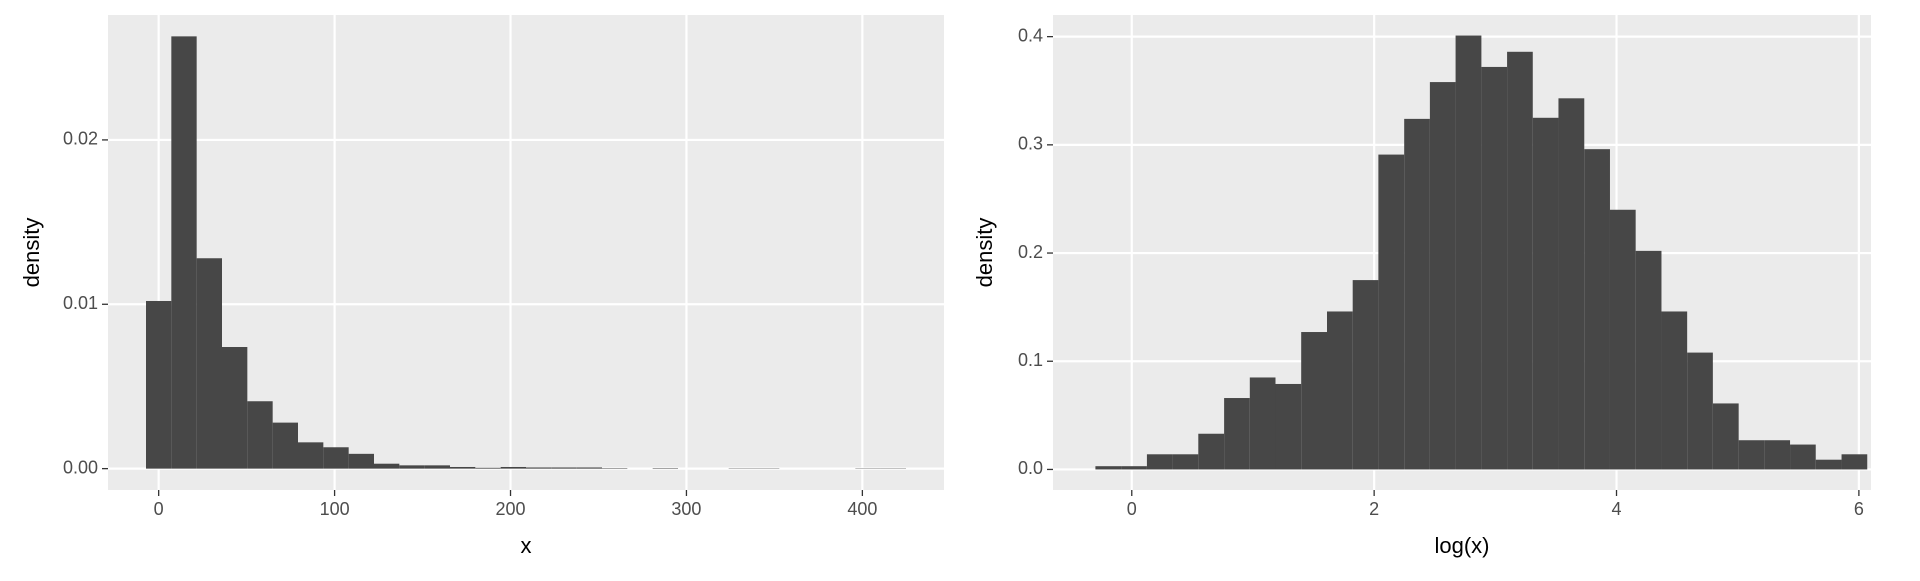 The height and width of the screenshot is (581, 1920). Describe the element at coordinates (526, 545) in the screenshot. I see `x-axis-title: x` at that location.